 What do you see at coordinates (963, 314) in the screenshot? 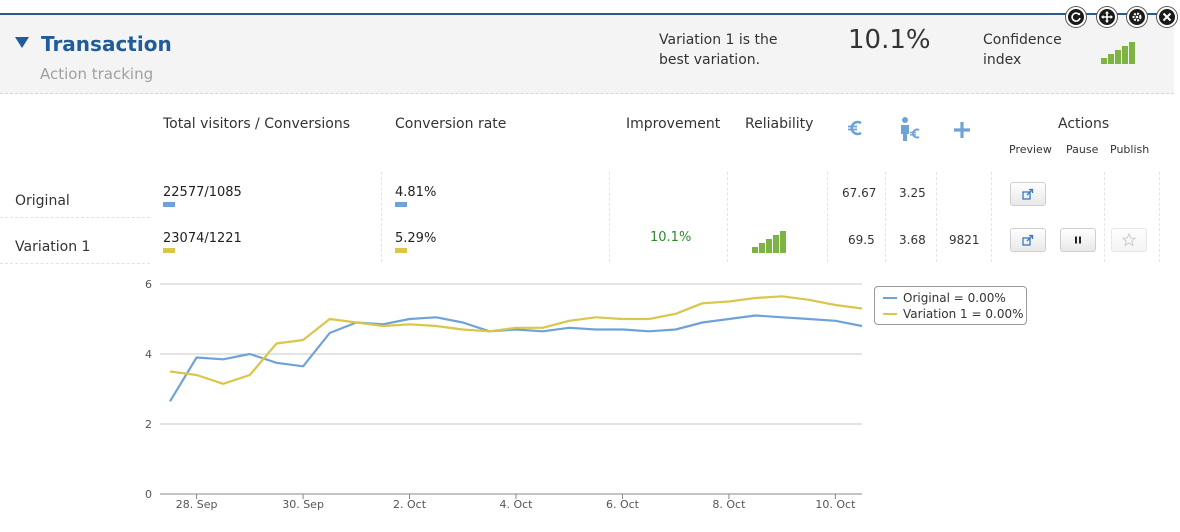
I see `legend-label-variation-1: Variation 1 = 0.00%` at bounding box center [963, 314].